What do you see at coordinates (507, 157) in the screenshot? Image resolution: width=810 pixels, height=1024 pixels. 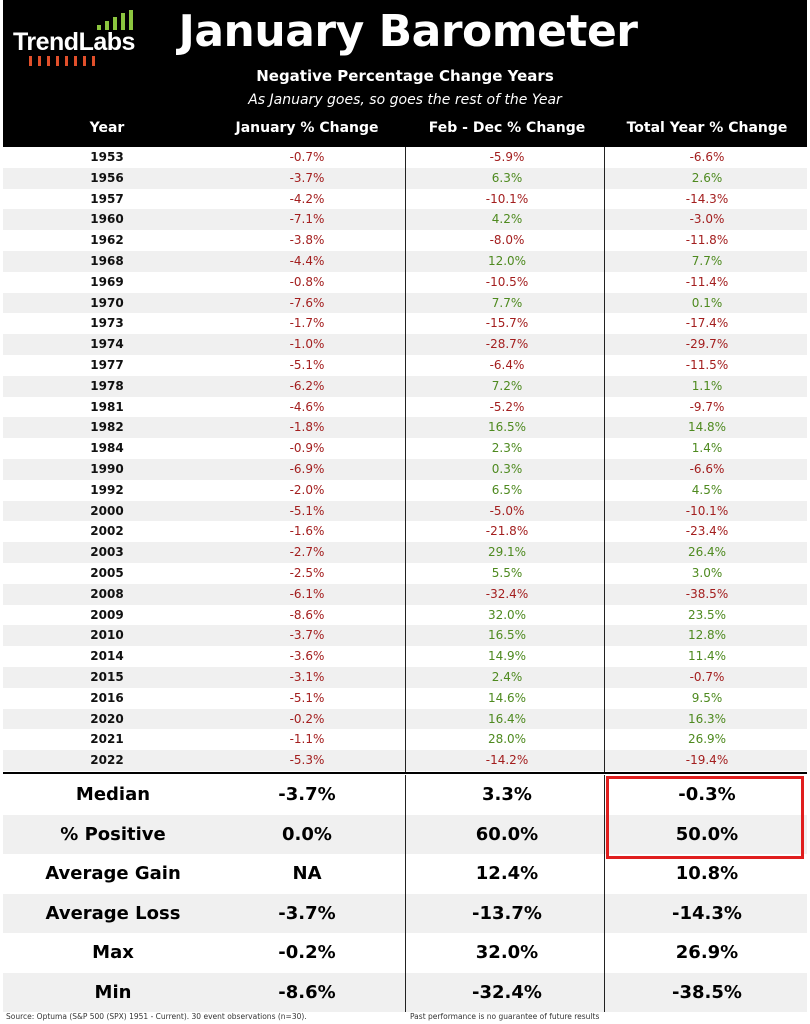 I see `feb-dec-change-cell: -5.9%` at bounding box center [507, 157].